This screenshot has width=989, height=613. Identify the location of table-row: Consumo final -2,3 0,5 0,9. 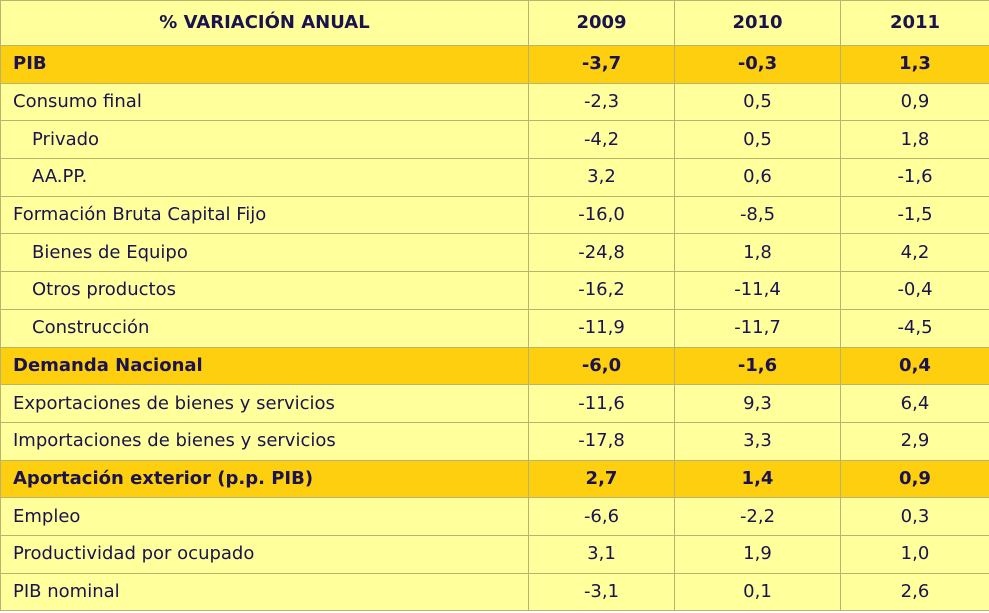
(494, 102).